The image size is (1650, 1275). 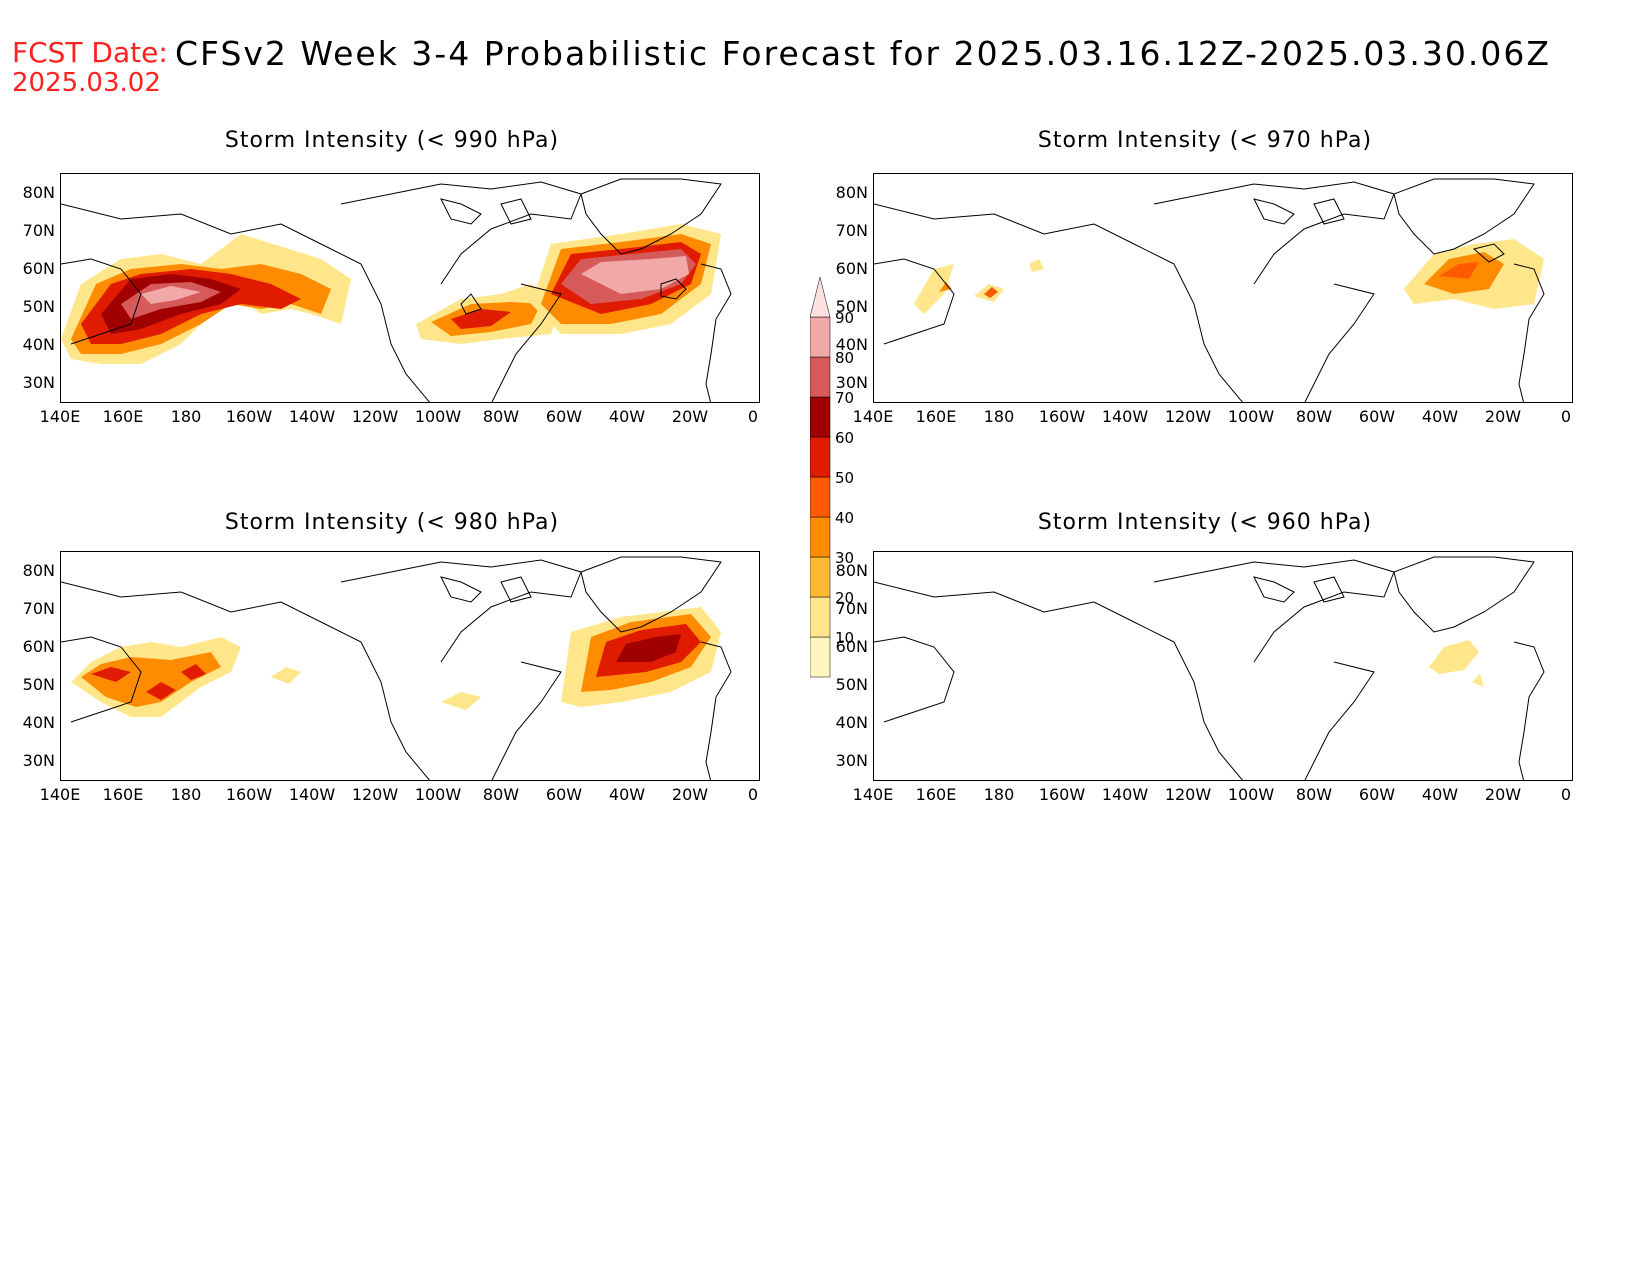 What do you see at coordinates (392, 140) in the screenshot?
I see `panel-title-990: Storm Intensity (< 990 hPa)` at bounding box center [392, 140].